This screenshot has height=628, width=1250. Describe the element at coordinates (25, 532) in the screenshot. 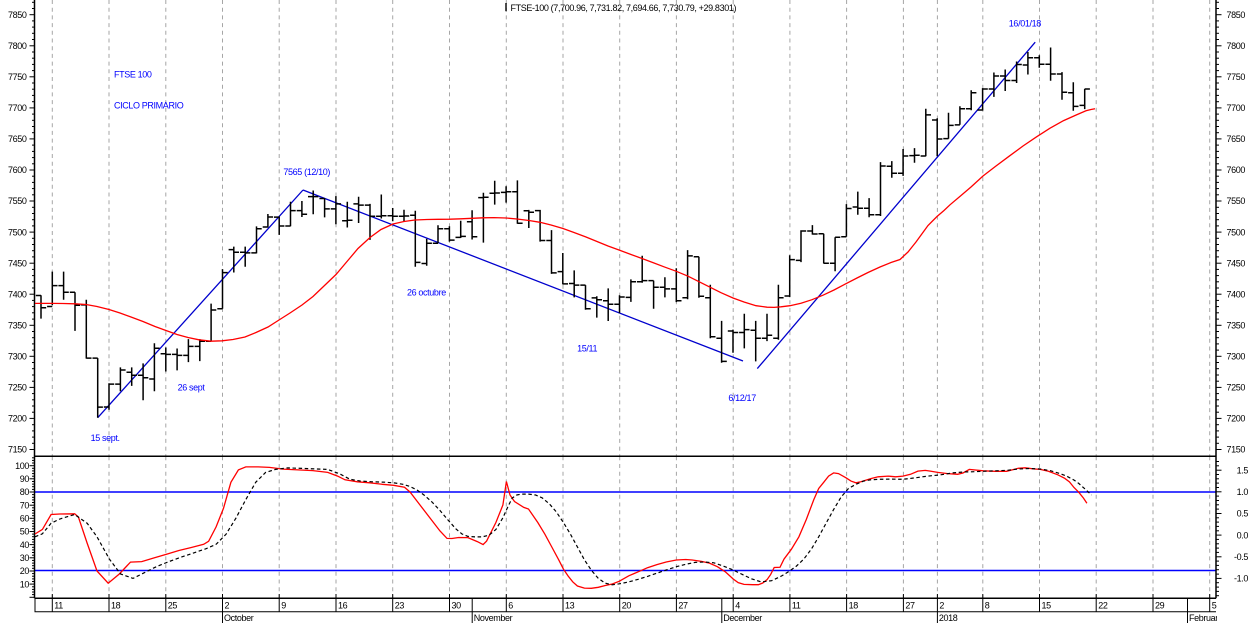

I see `svg-text: 50` at that location.